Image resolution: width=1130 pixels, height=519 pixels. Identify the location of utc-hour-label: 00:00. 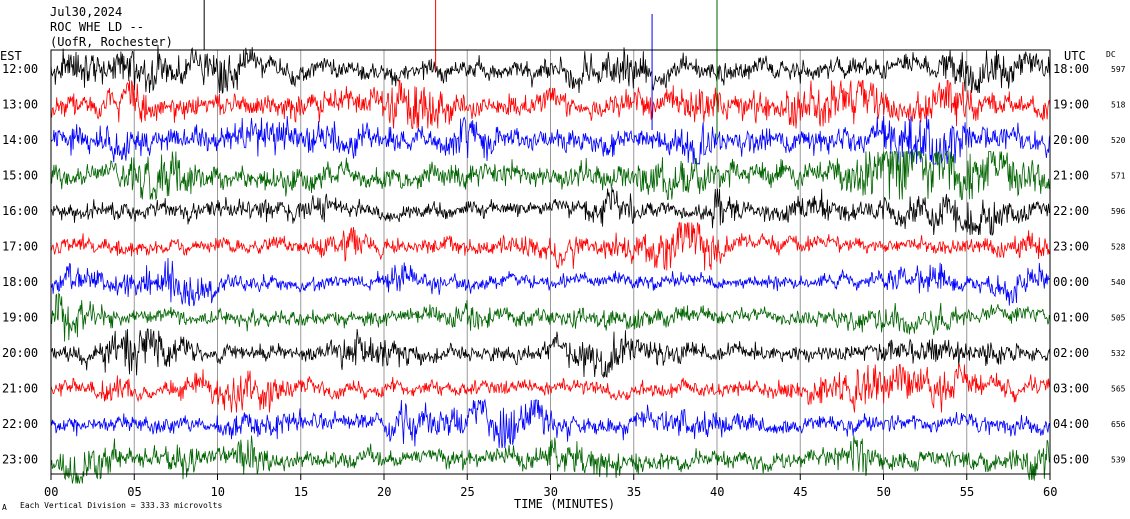
(1071, 282).